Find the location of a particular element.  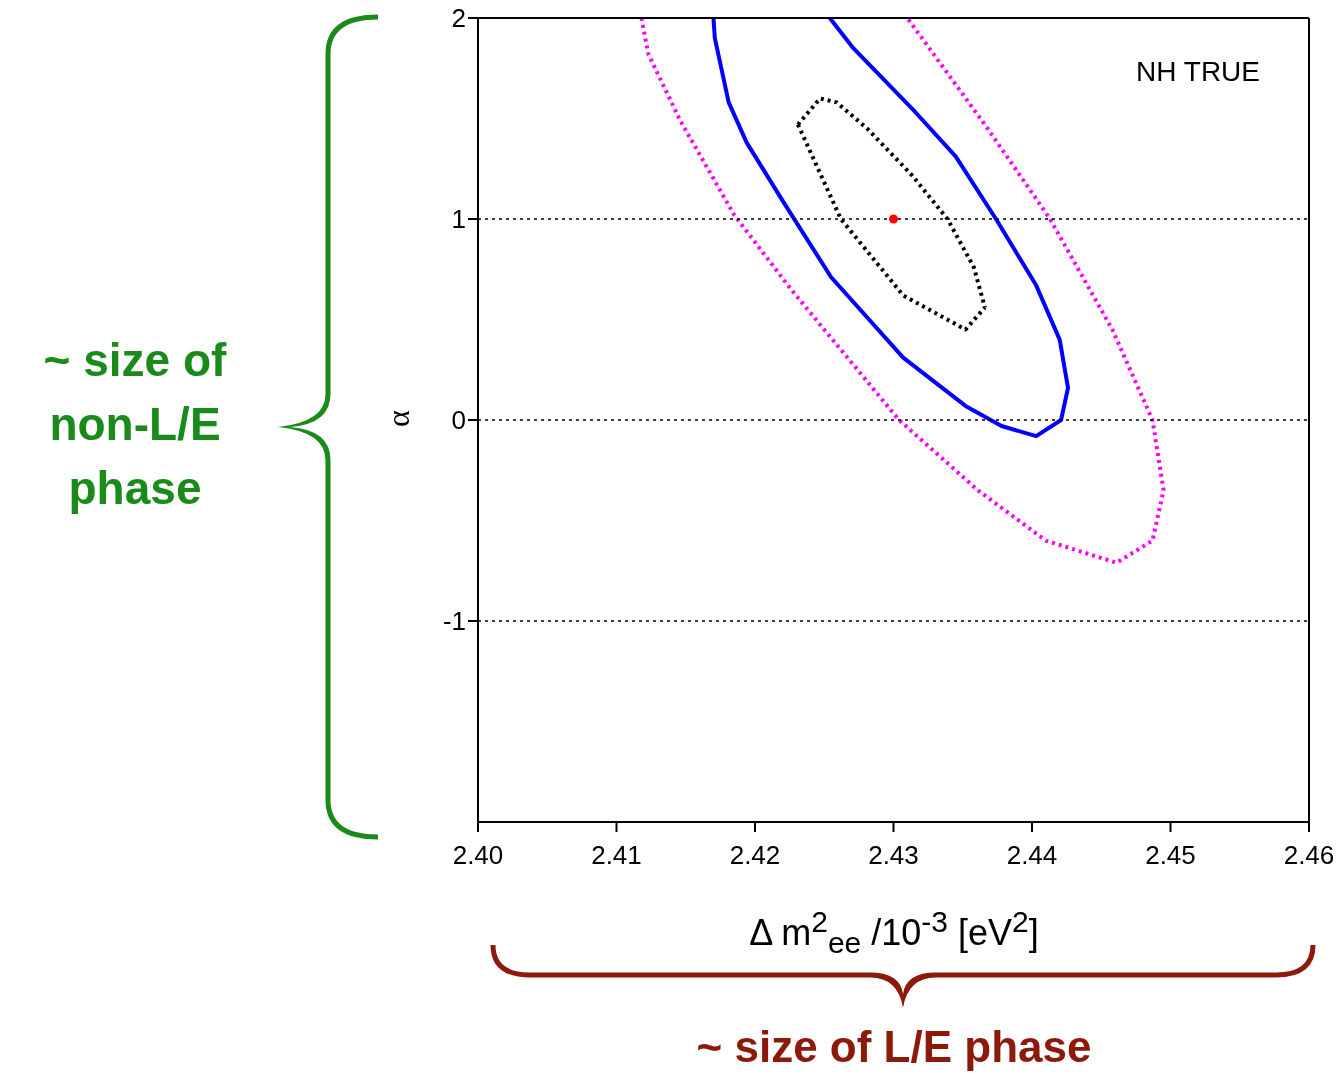

x-tick-label: 2.43 is located at coordinates (893, 855).